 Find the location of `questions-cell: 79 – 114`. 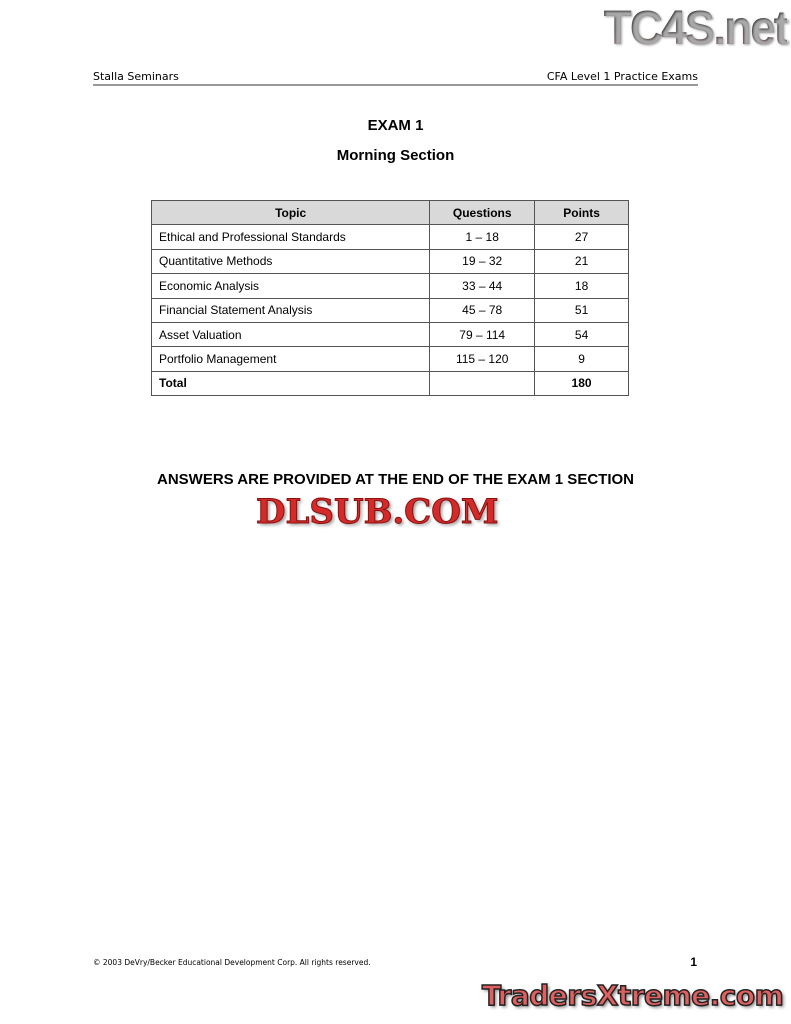

questions-cell: 79 – 114 is located at coordinates (482, 334).